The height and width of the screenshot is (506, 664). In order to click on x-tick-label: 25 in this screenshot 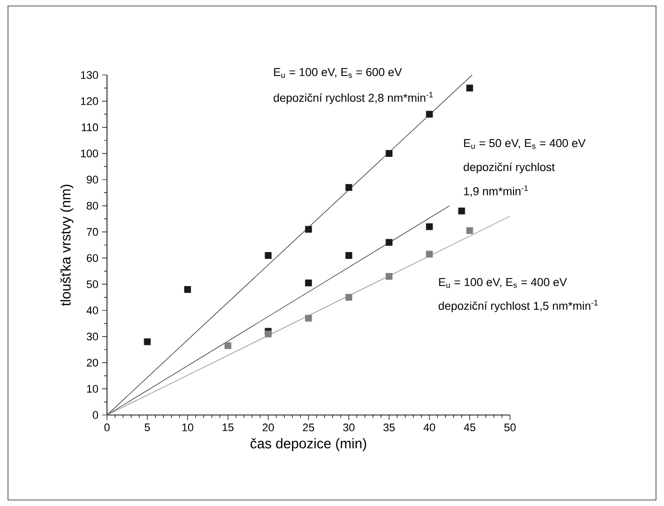, I will do `click(308, 428)`.